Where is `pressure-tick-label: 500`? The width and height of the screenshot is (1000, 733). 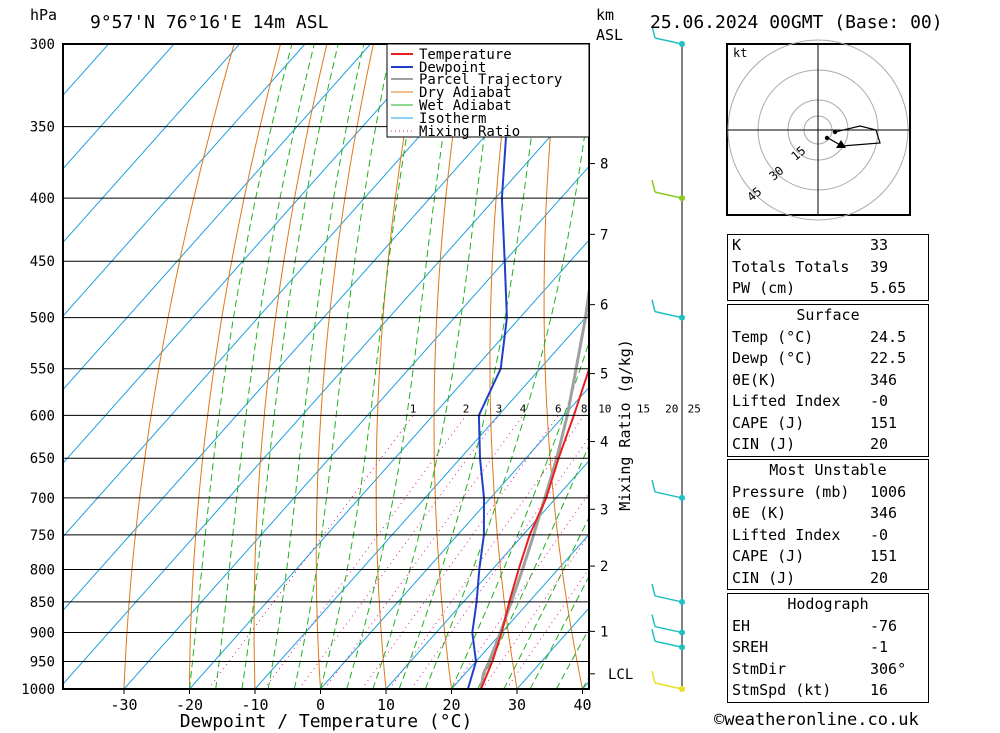
pressure-tick-label: 500 is located at coordinates (42, 319).